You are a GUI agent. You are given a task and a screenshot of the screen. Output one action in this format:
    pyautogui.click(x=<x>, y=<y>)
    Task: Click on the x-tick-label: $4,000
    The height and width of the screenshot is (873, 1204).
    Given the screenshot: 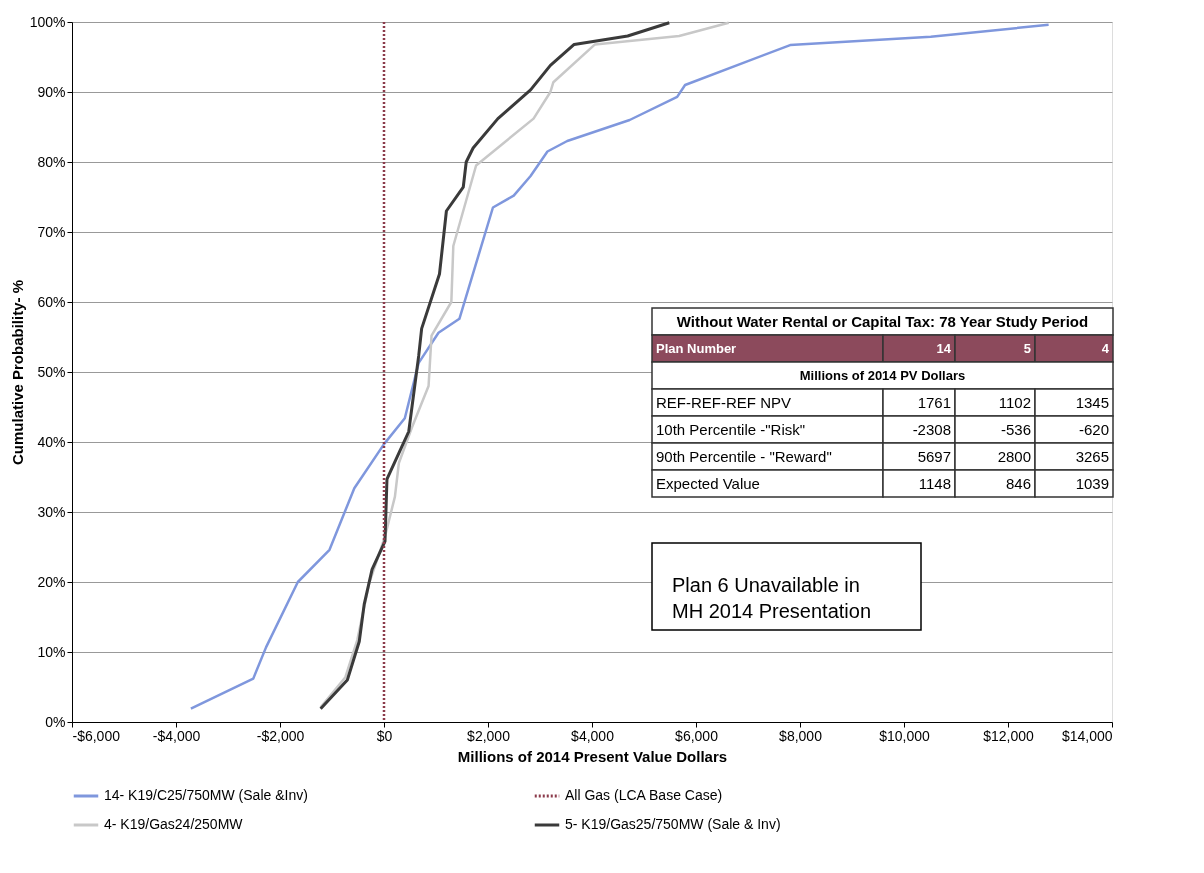 What is the action you would take?
    pyautogui.click(x=593, y=735)
    